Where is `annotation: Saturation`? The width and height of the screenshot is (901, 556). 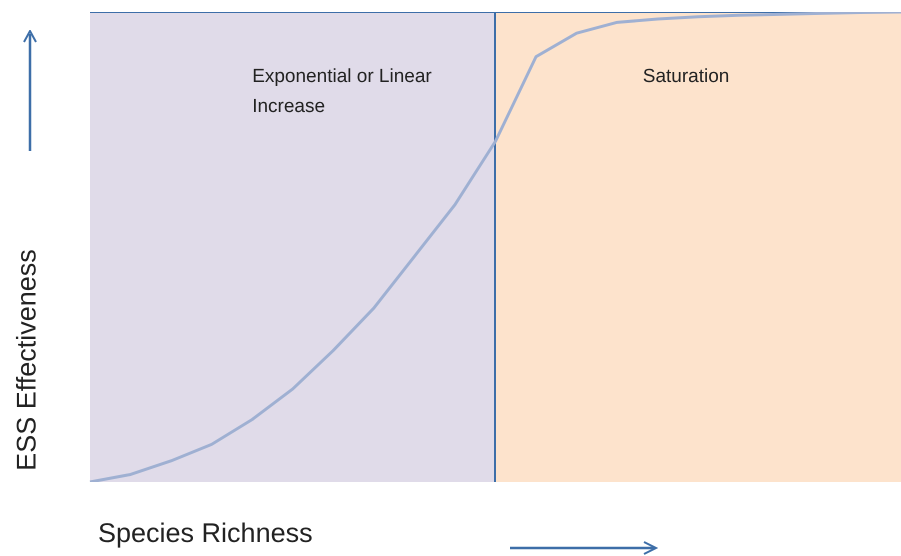
annotation: Saturation is located at coordinates (686, 77).